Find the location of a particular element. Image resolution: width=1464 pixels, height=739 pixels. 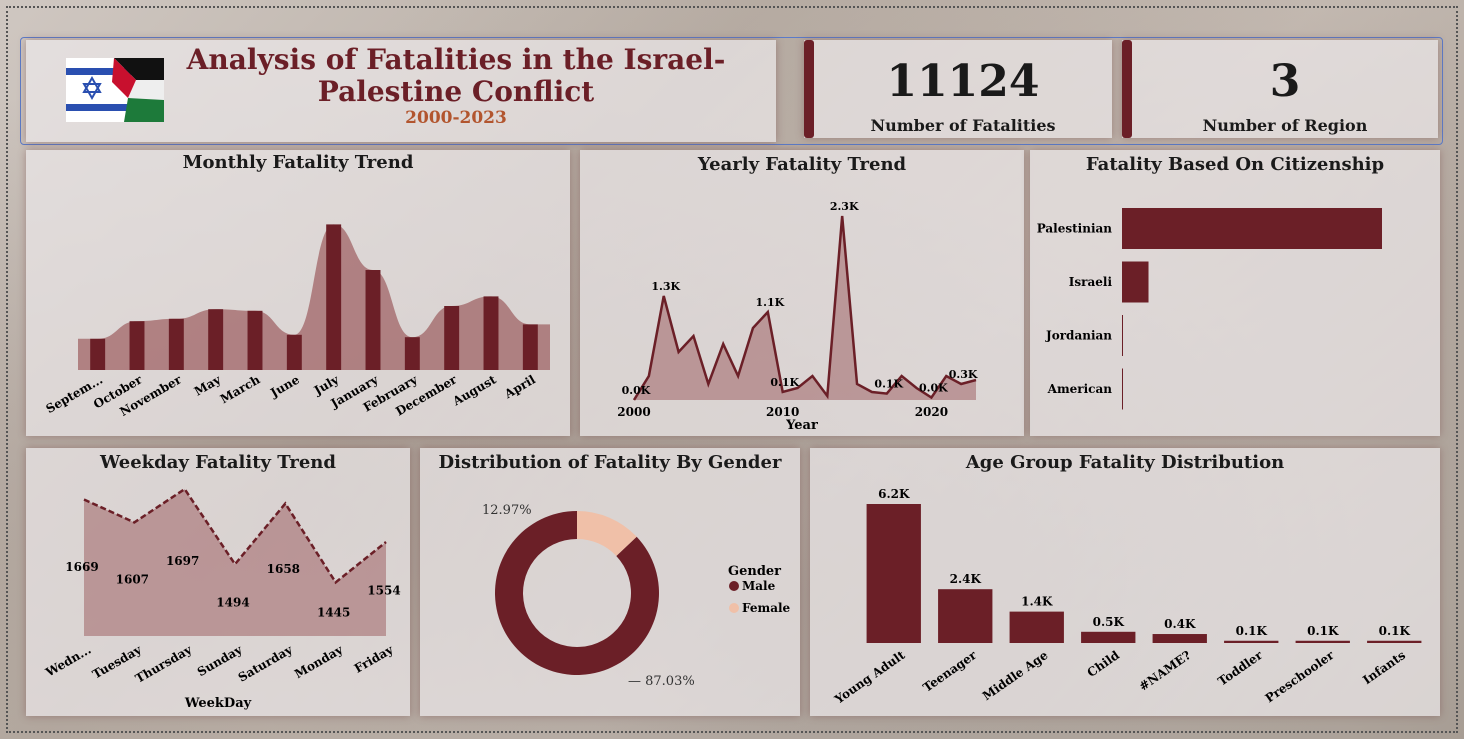

gender-legend-label: Female is located at coordinates (766, 608).